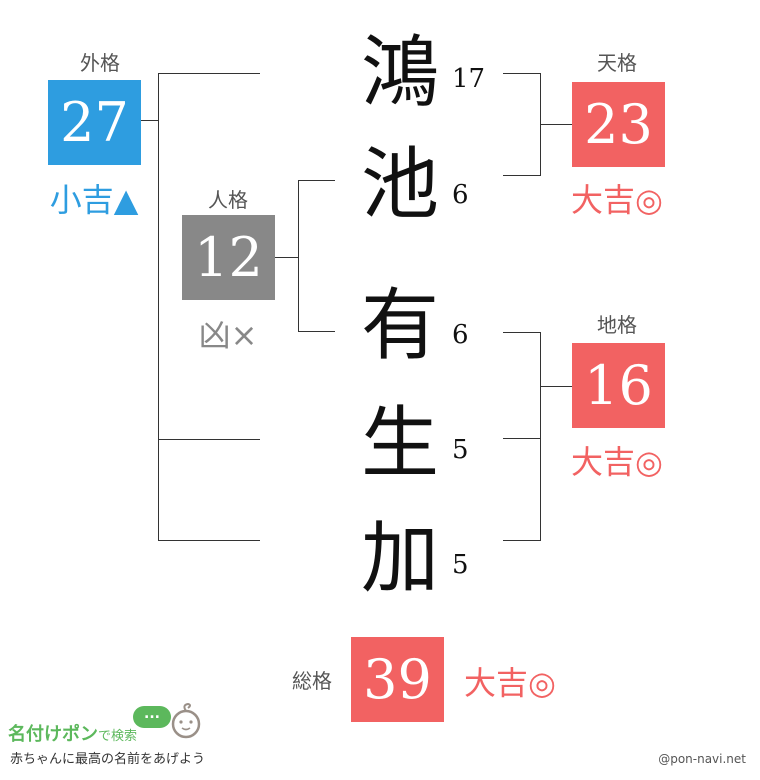  Describe the element at coordinates (53, 734) in the screenshot. I see `logo-title: 名付けポン` at that location.